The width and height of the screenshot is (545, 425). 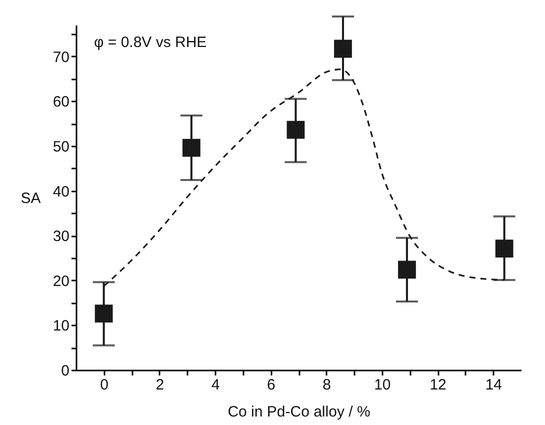 I want to click on x-tick-label: 6, so click(x=271, y=385).